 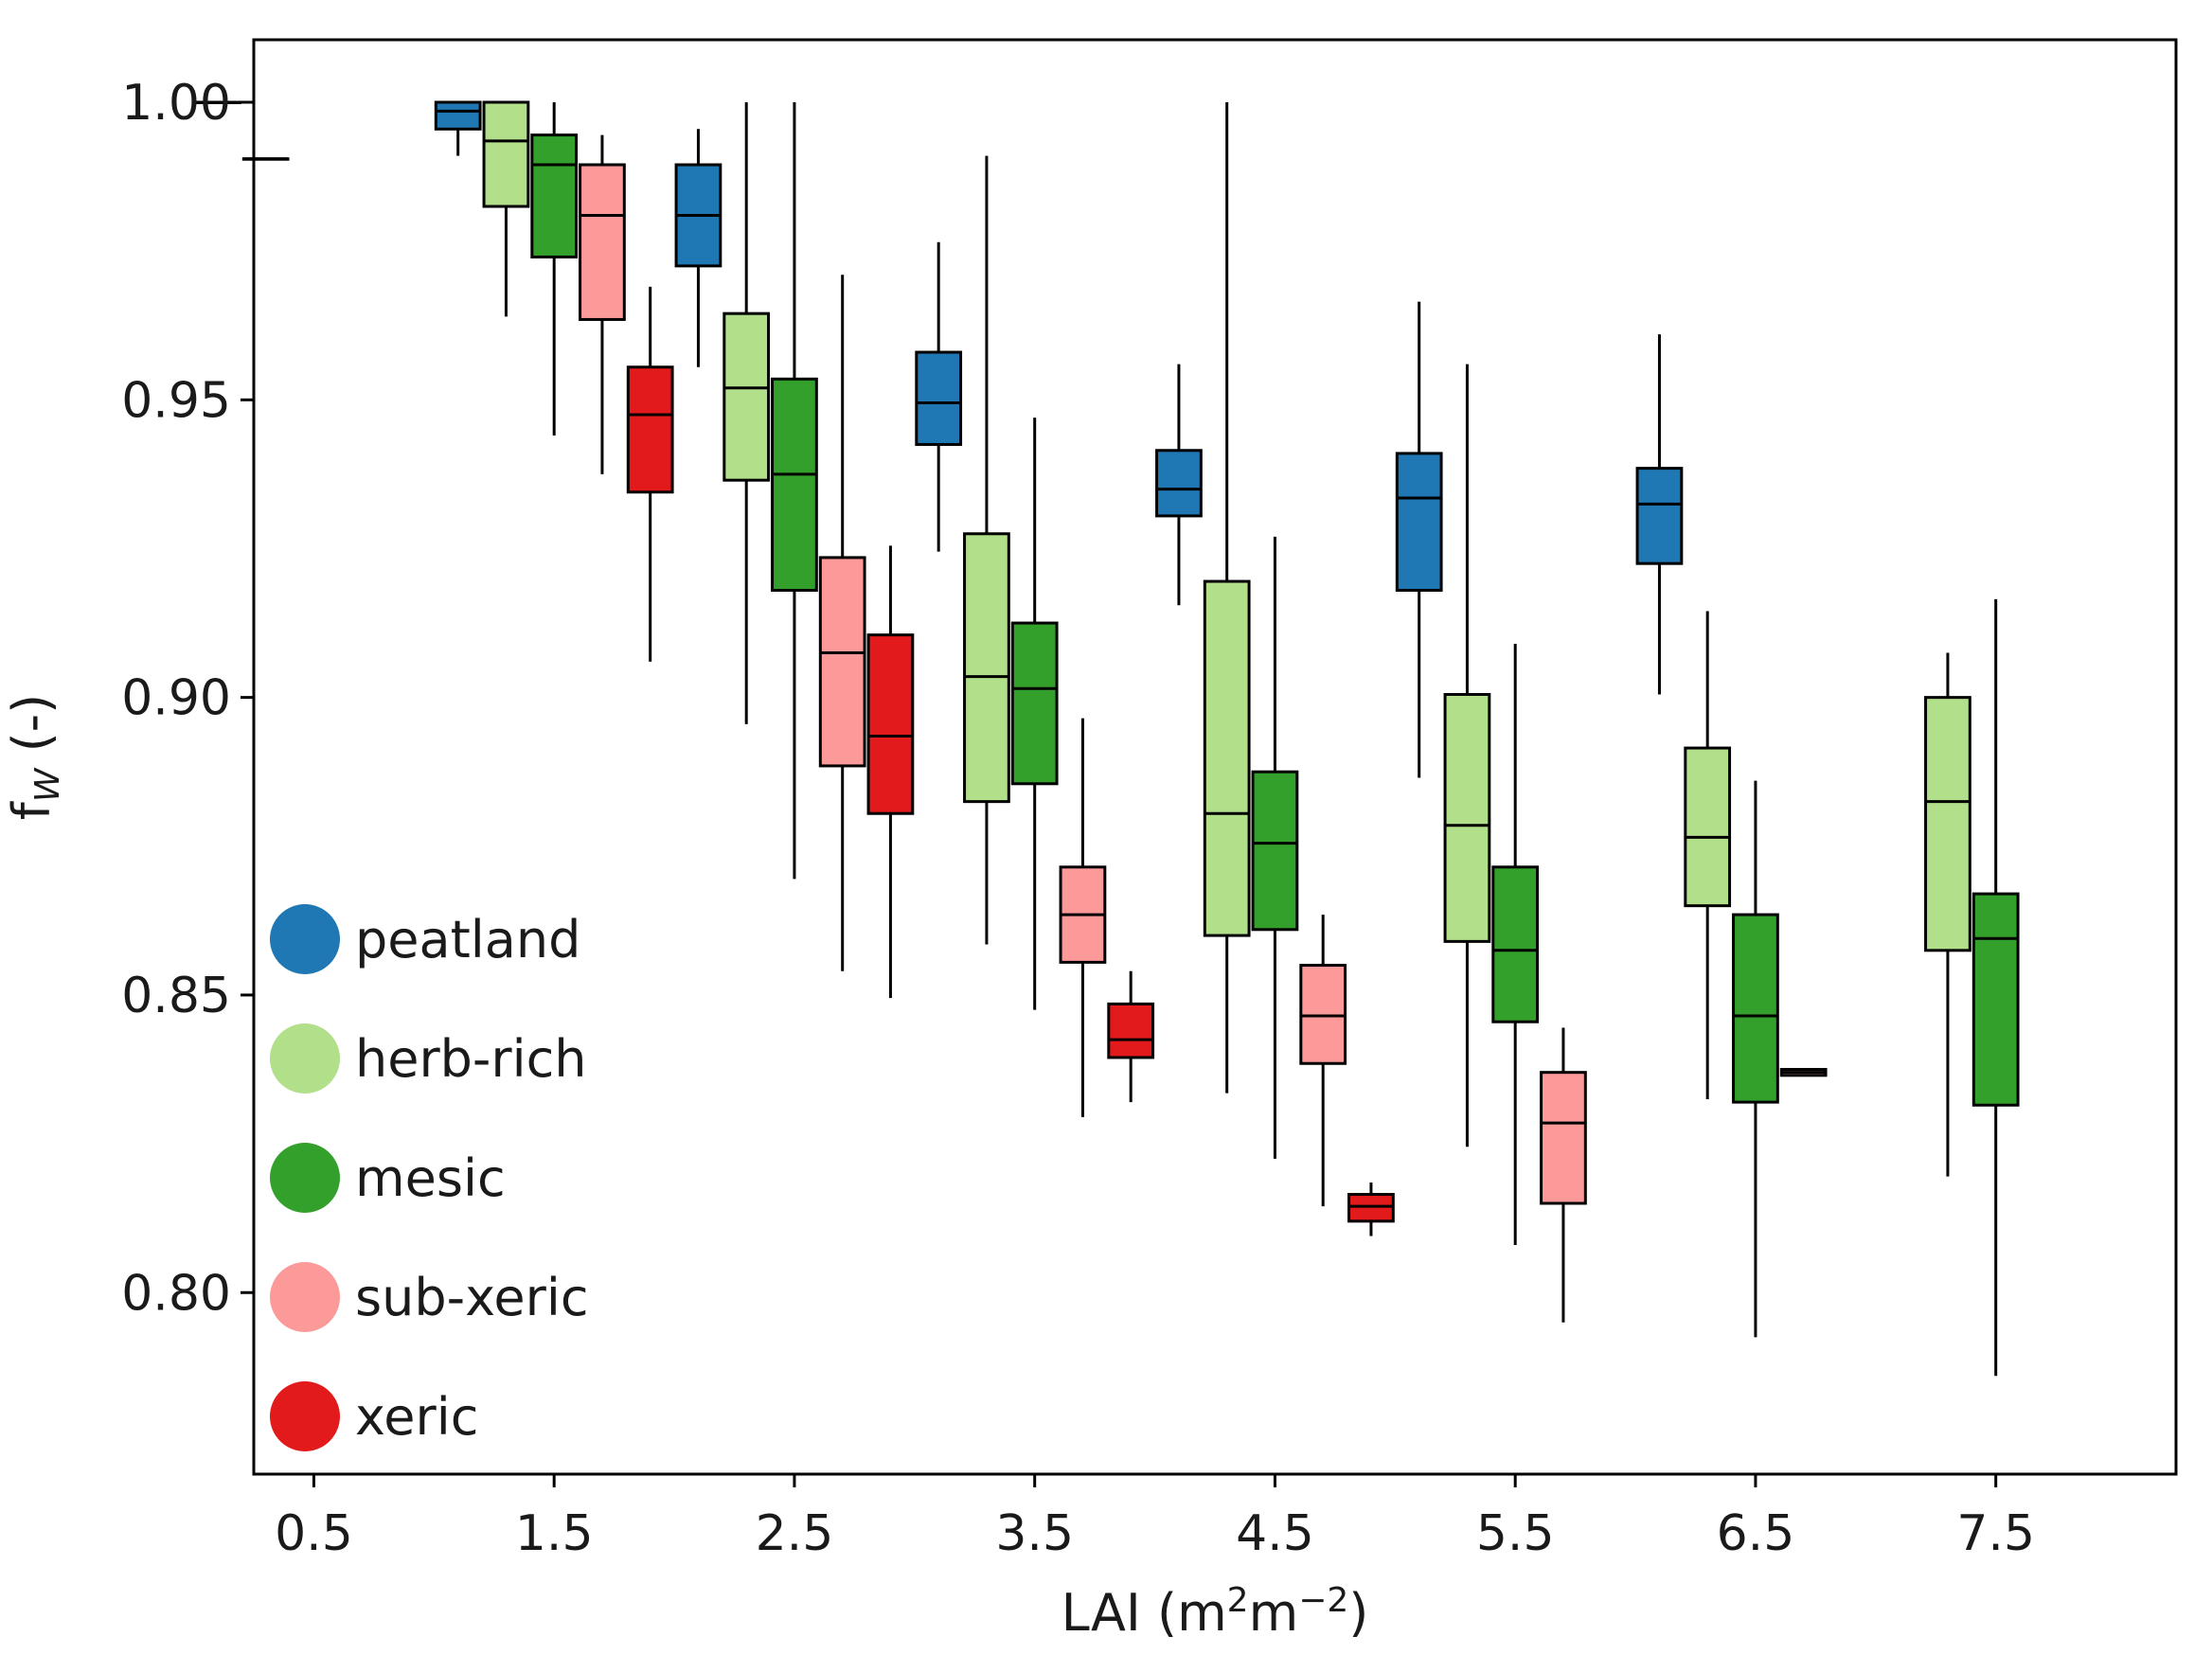 What do you see at coordinates (554, 1534) in the screenshot?
I see `x-tick-label: 1.5` at bounding box center [554, 1534].